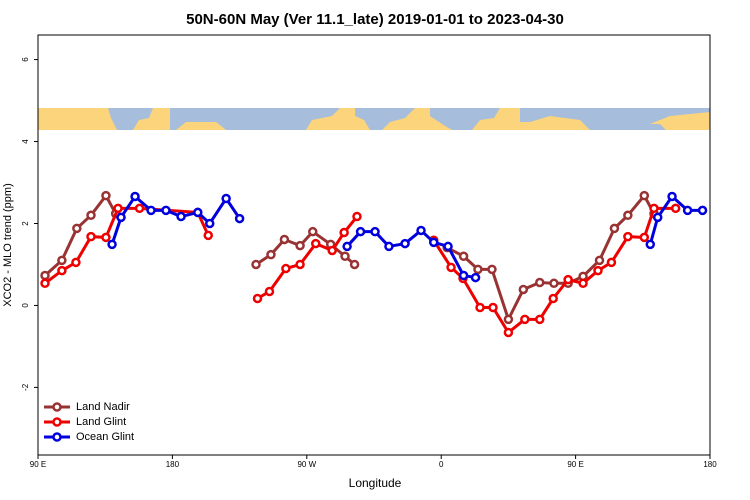  Describe the element at coordinates (25, 387) in the screenshot. I see `y-tick-label: -2` at that location.